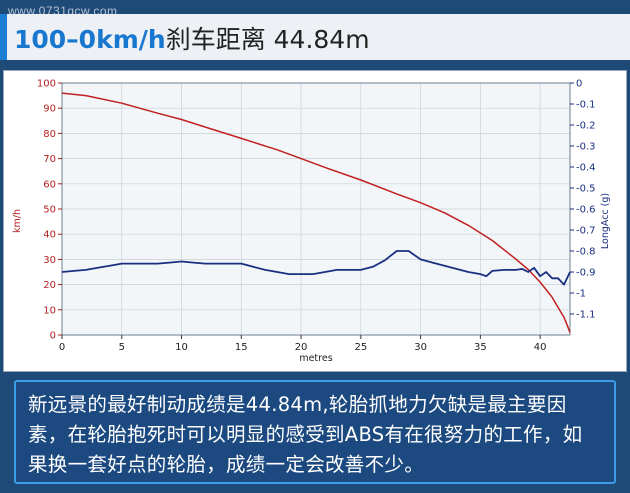 Image resolution: width=630 pixels, height=493 pixels. Describe the element at coordinates (315, 358) in the screenshot. I see `x-axis-label: metres` at that location.